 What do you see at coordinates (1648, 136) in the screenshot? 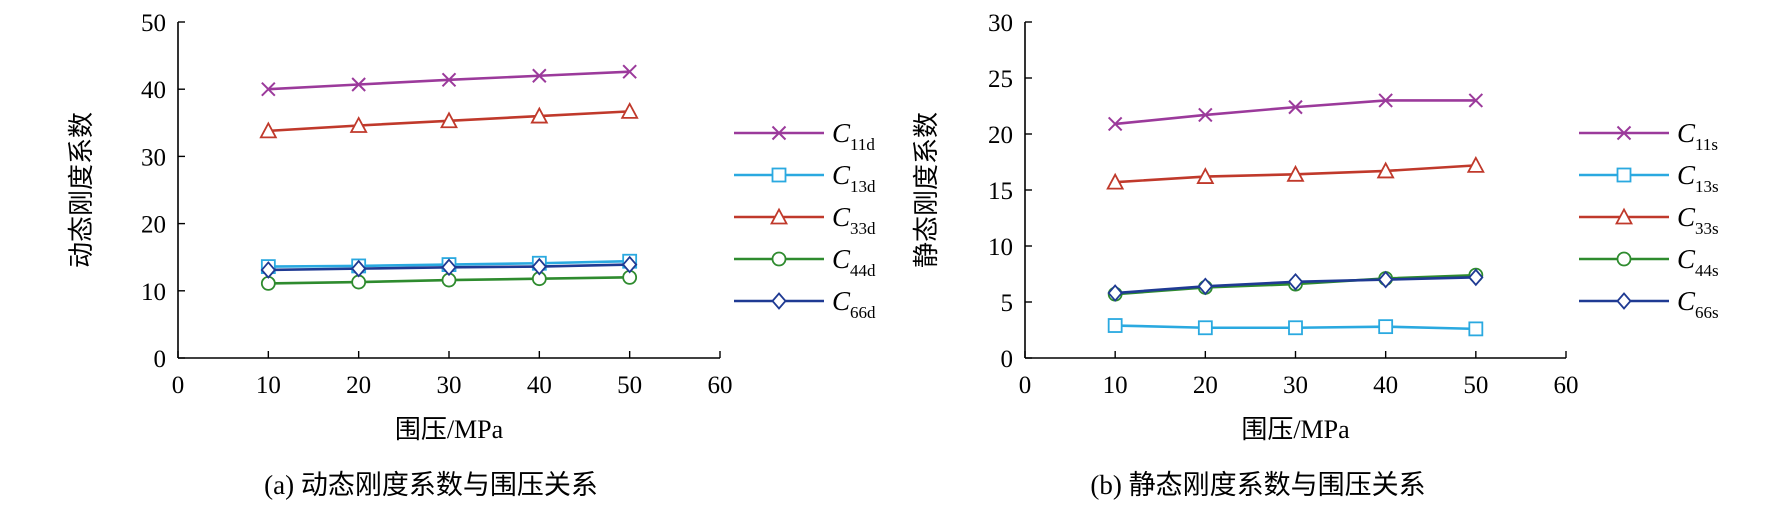
I see `legend-entry: C11s` at bounding box center [1648, 136].